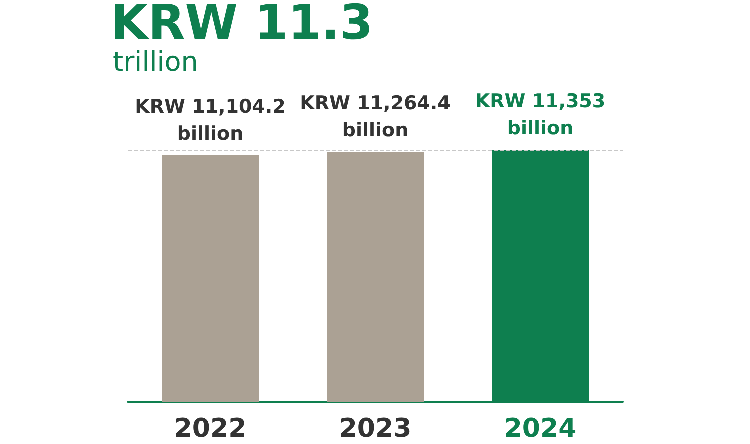 This screenshot has height=444, width=750. I want to click on x-tick-label: 2023, so click(375, 429).